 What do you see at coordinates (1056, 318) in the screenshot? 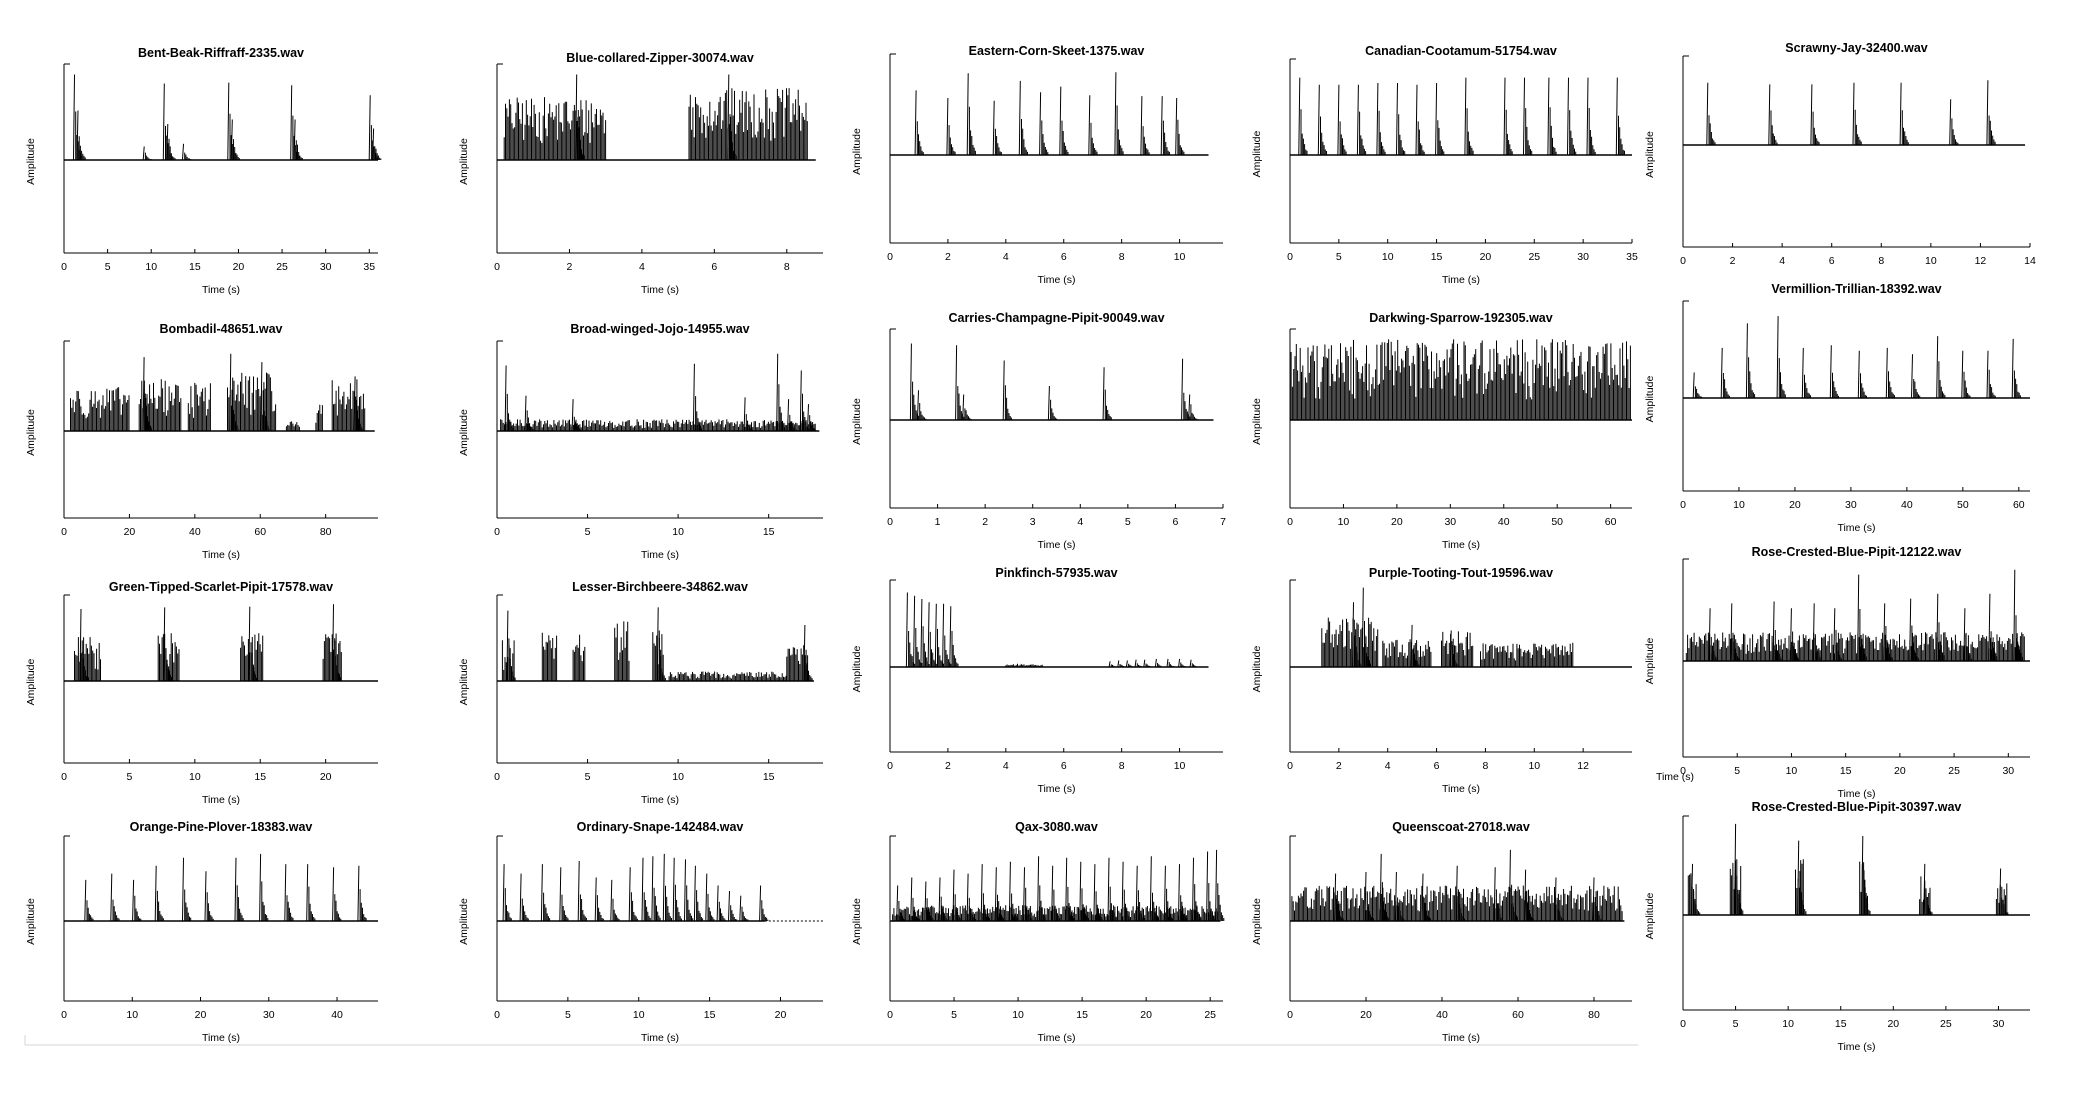
I see `panel-title: Carries-Champagne-Pipit-90049.wav` at bounding box center [1056, 318].